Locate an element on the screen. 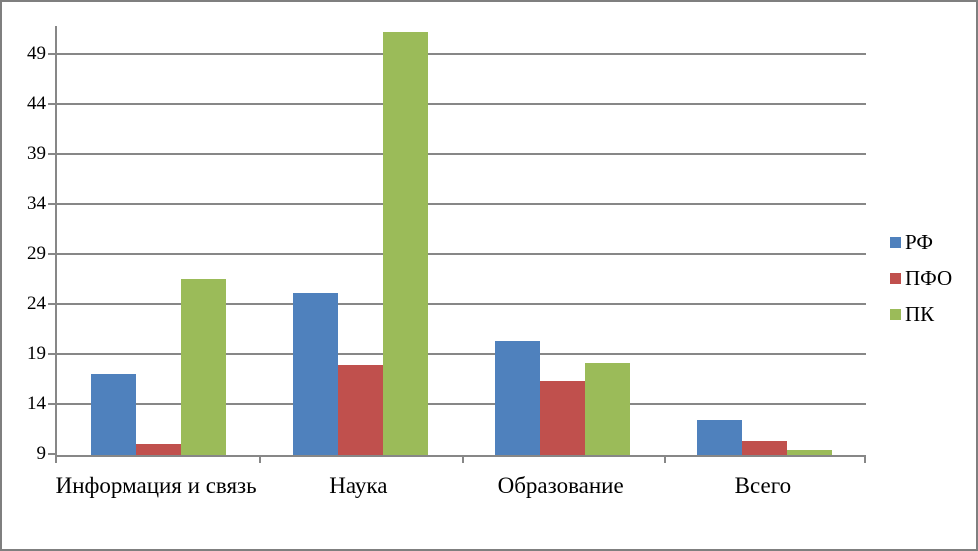 Image resolution: width=978 pixels, height=551 pixels. legend-item: РФ is located at coordinates (921, 242).